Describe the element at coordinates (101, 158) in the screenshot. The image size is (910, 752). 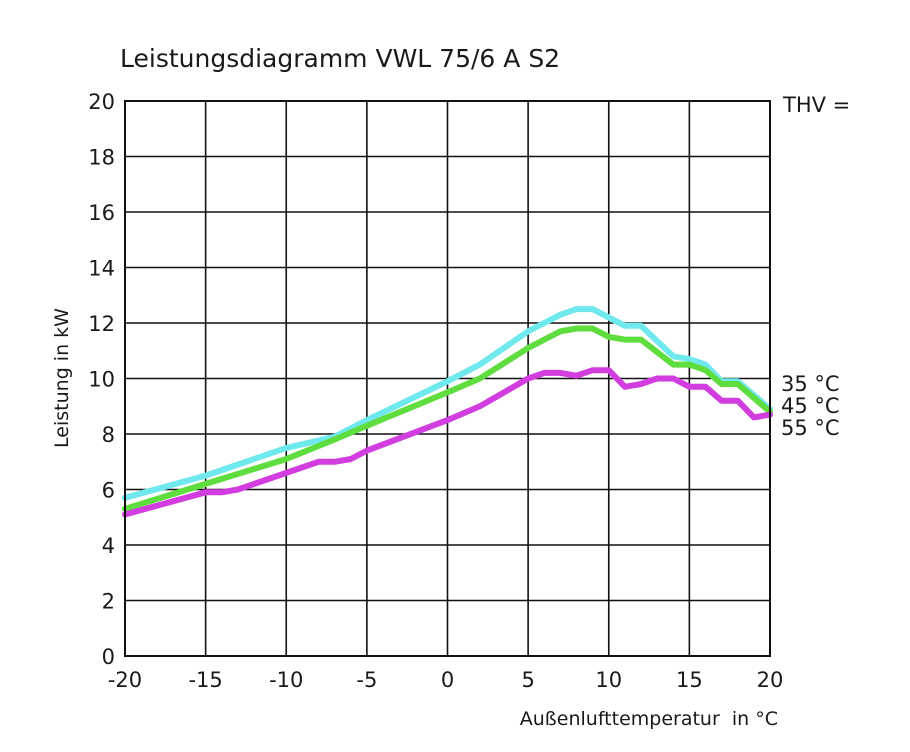
I see `y-tick-label: 18` at that location.